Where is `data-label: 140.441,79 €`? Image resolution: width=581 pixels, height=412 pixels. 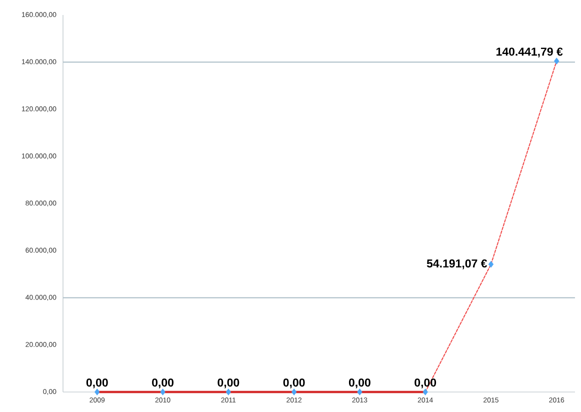 data-label: 140.441,79 € is located at coordinates (529, 53).